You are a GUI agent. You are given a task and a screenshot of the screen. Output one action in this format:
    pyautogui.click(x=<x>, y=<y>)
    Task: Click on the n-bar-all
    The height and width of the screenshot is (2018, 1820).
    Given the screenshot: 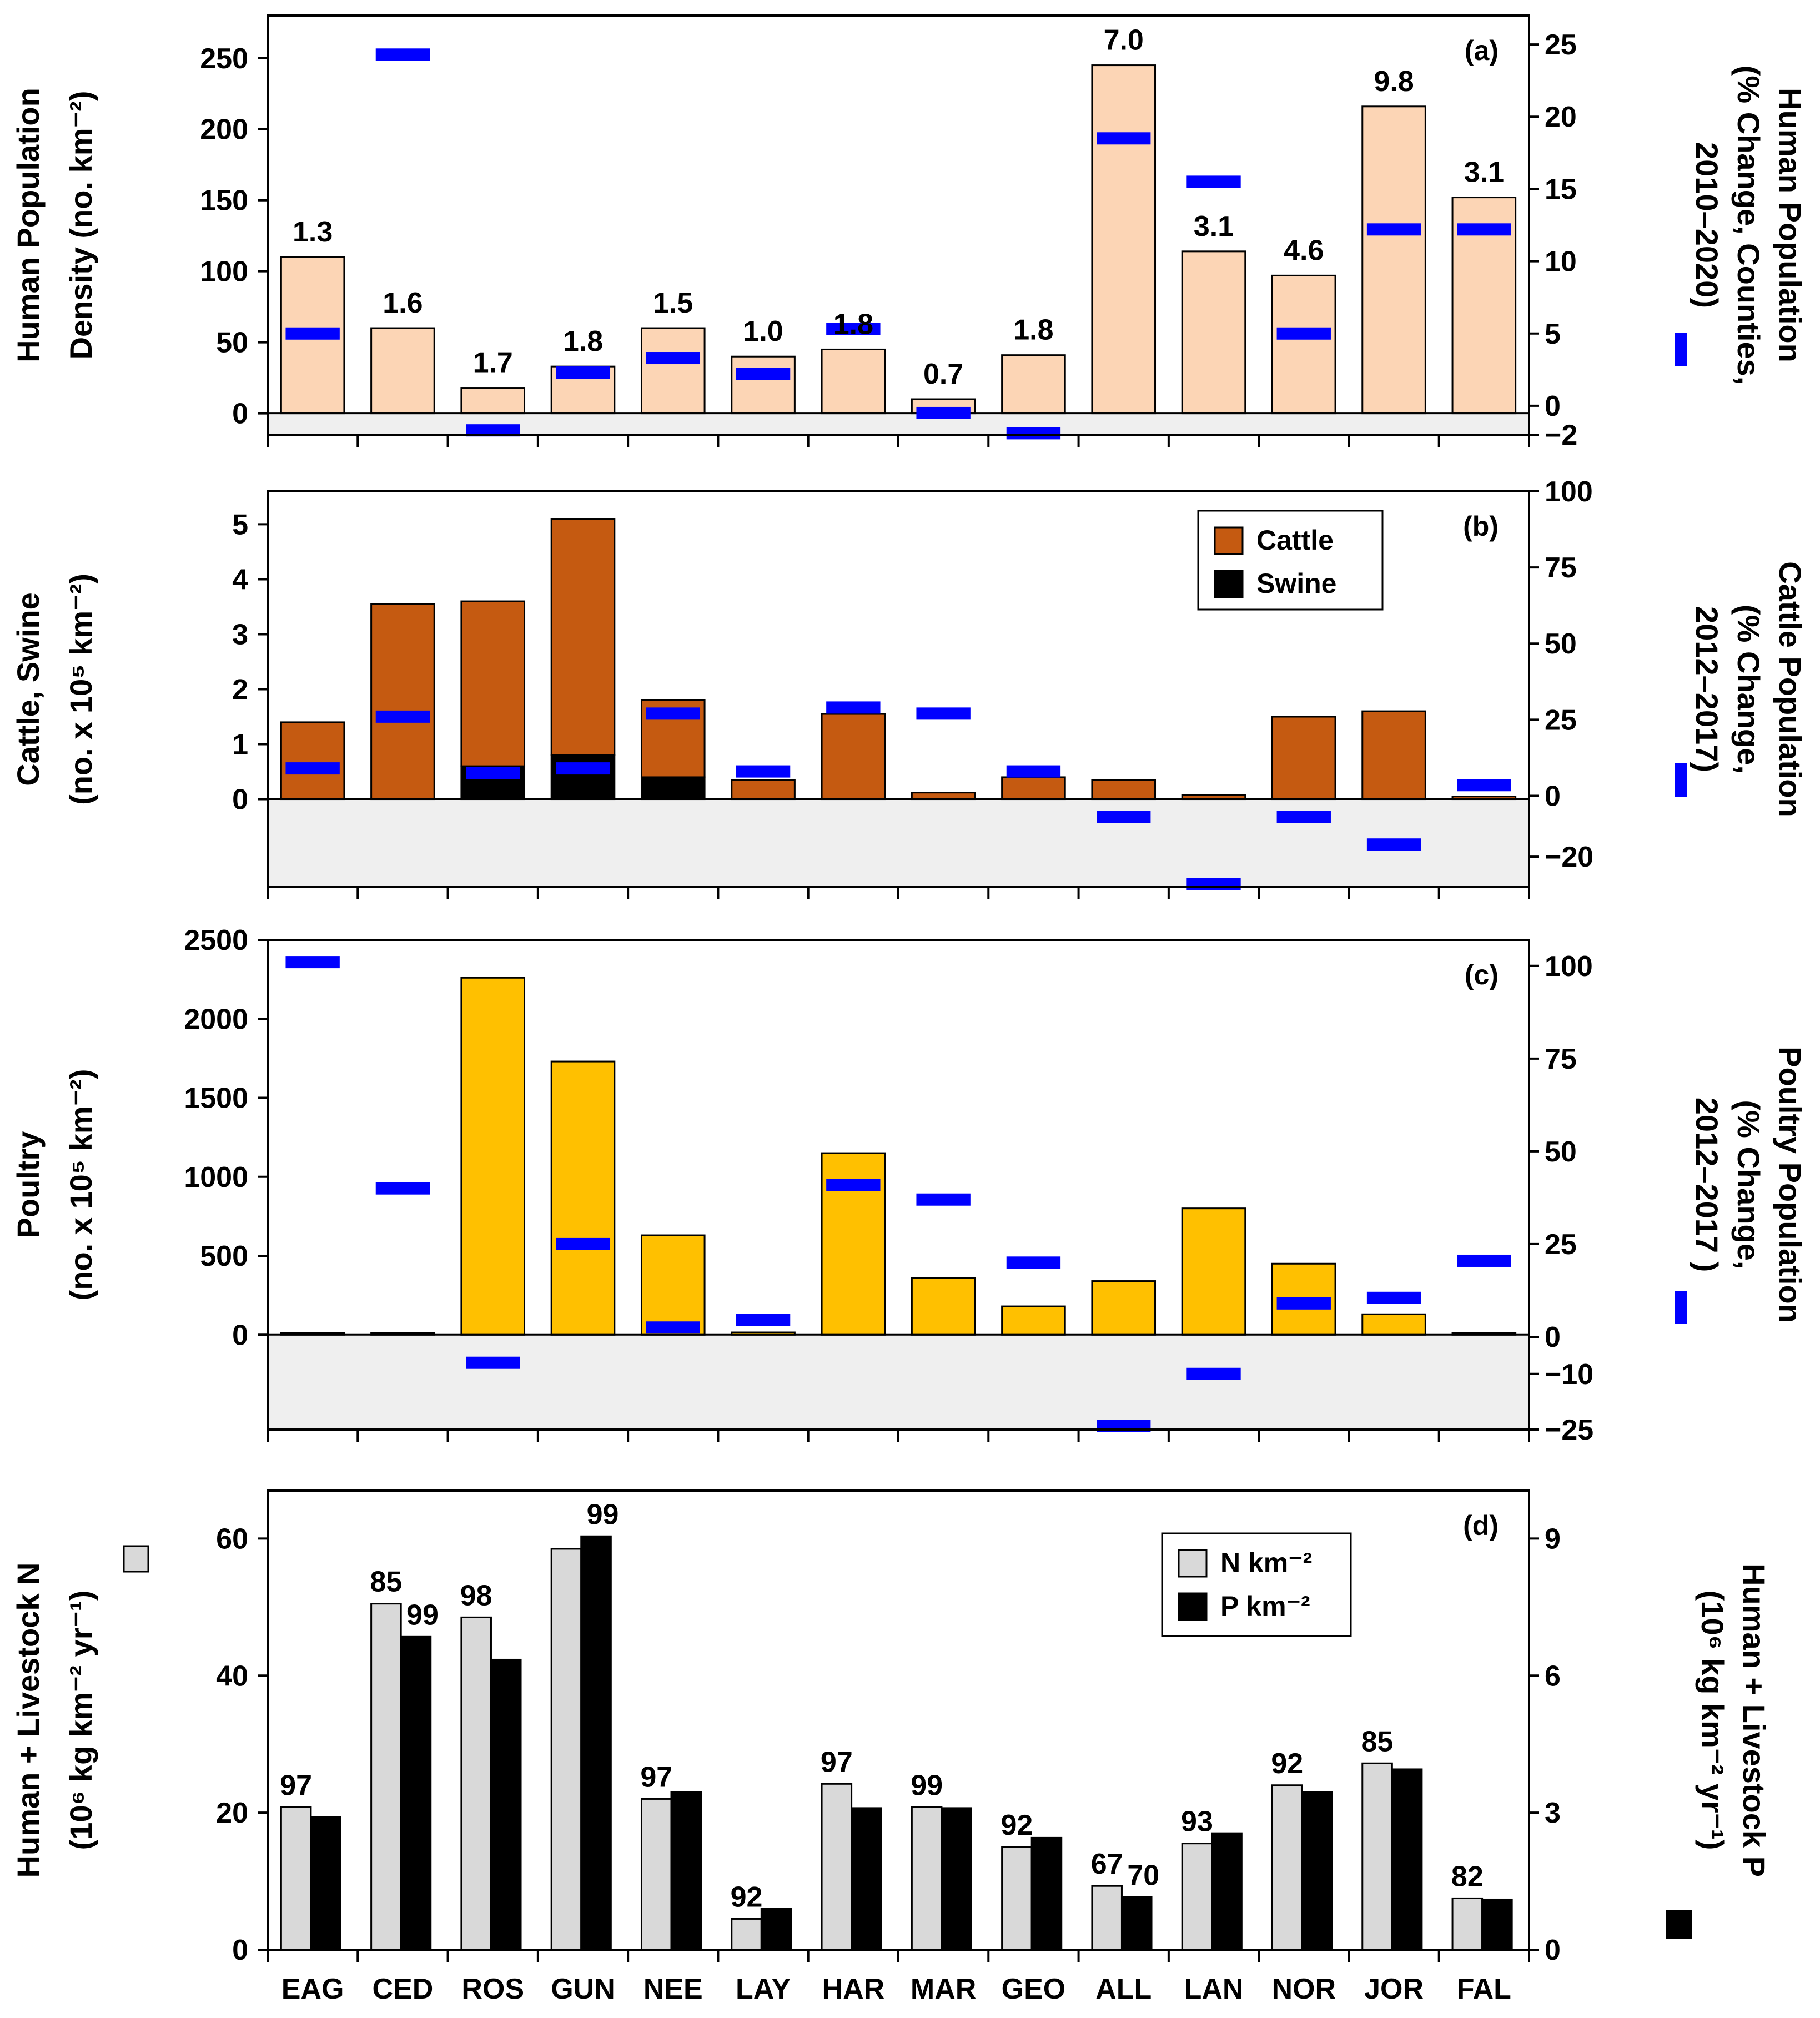 What is the action you would take?
    pyautogui.click(x=1107, y=1918)
    